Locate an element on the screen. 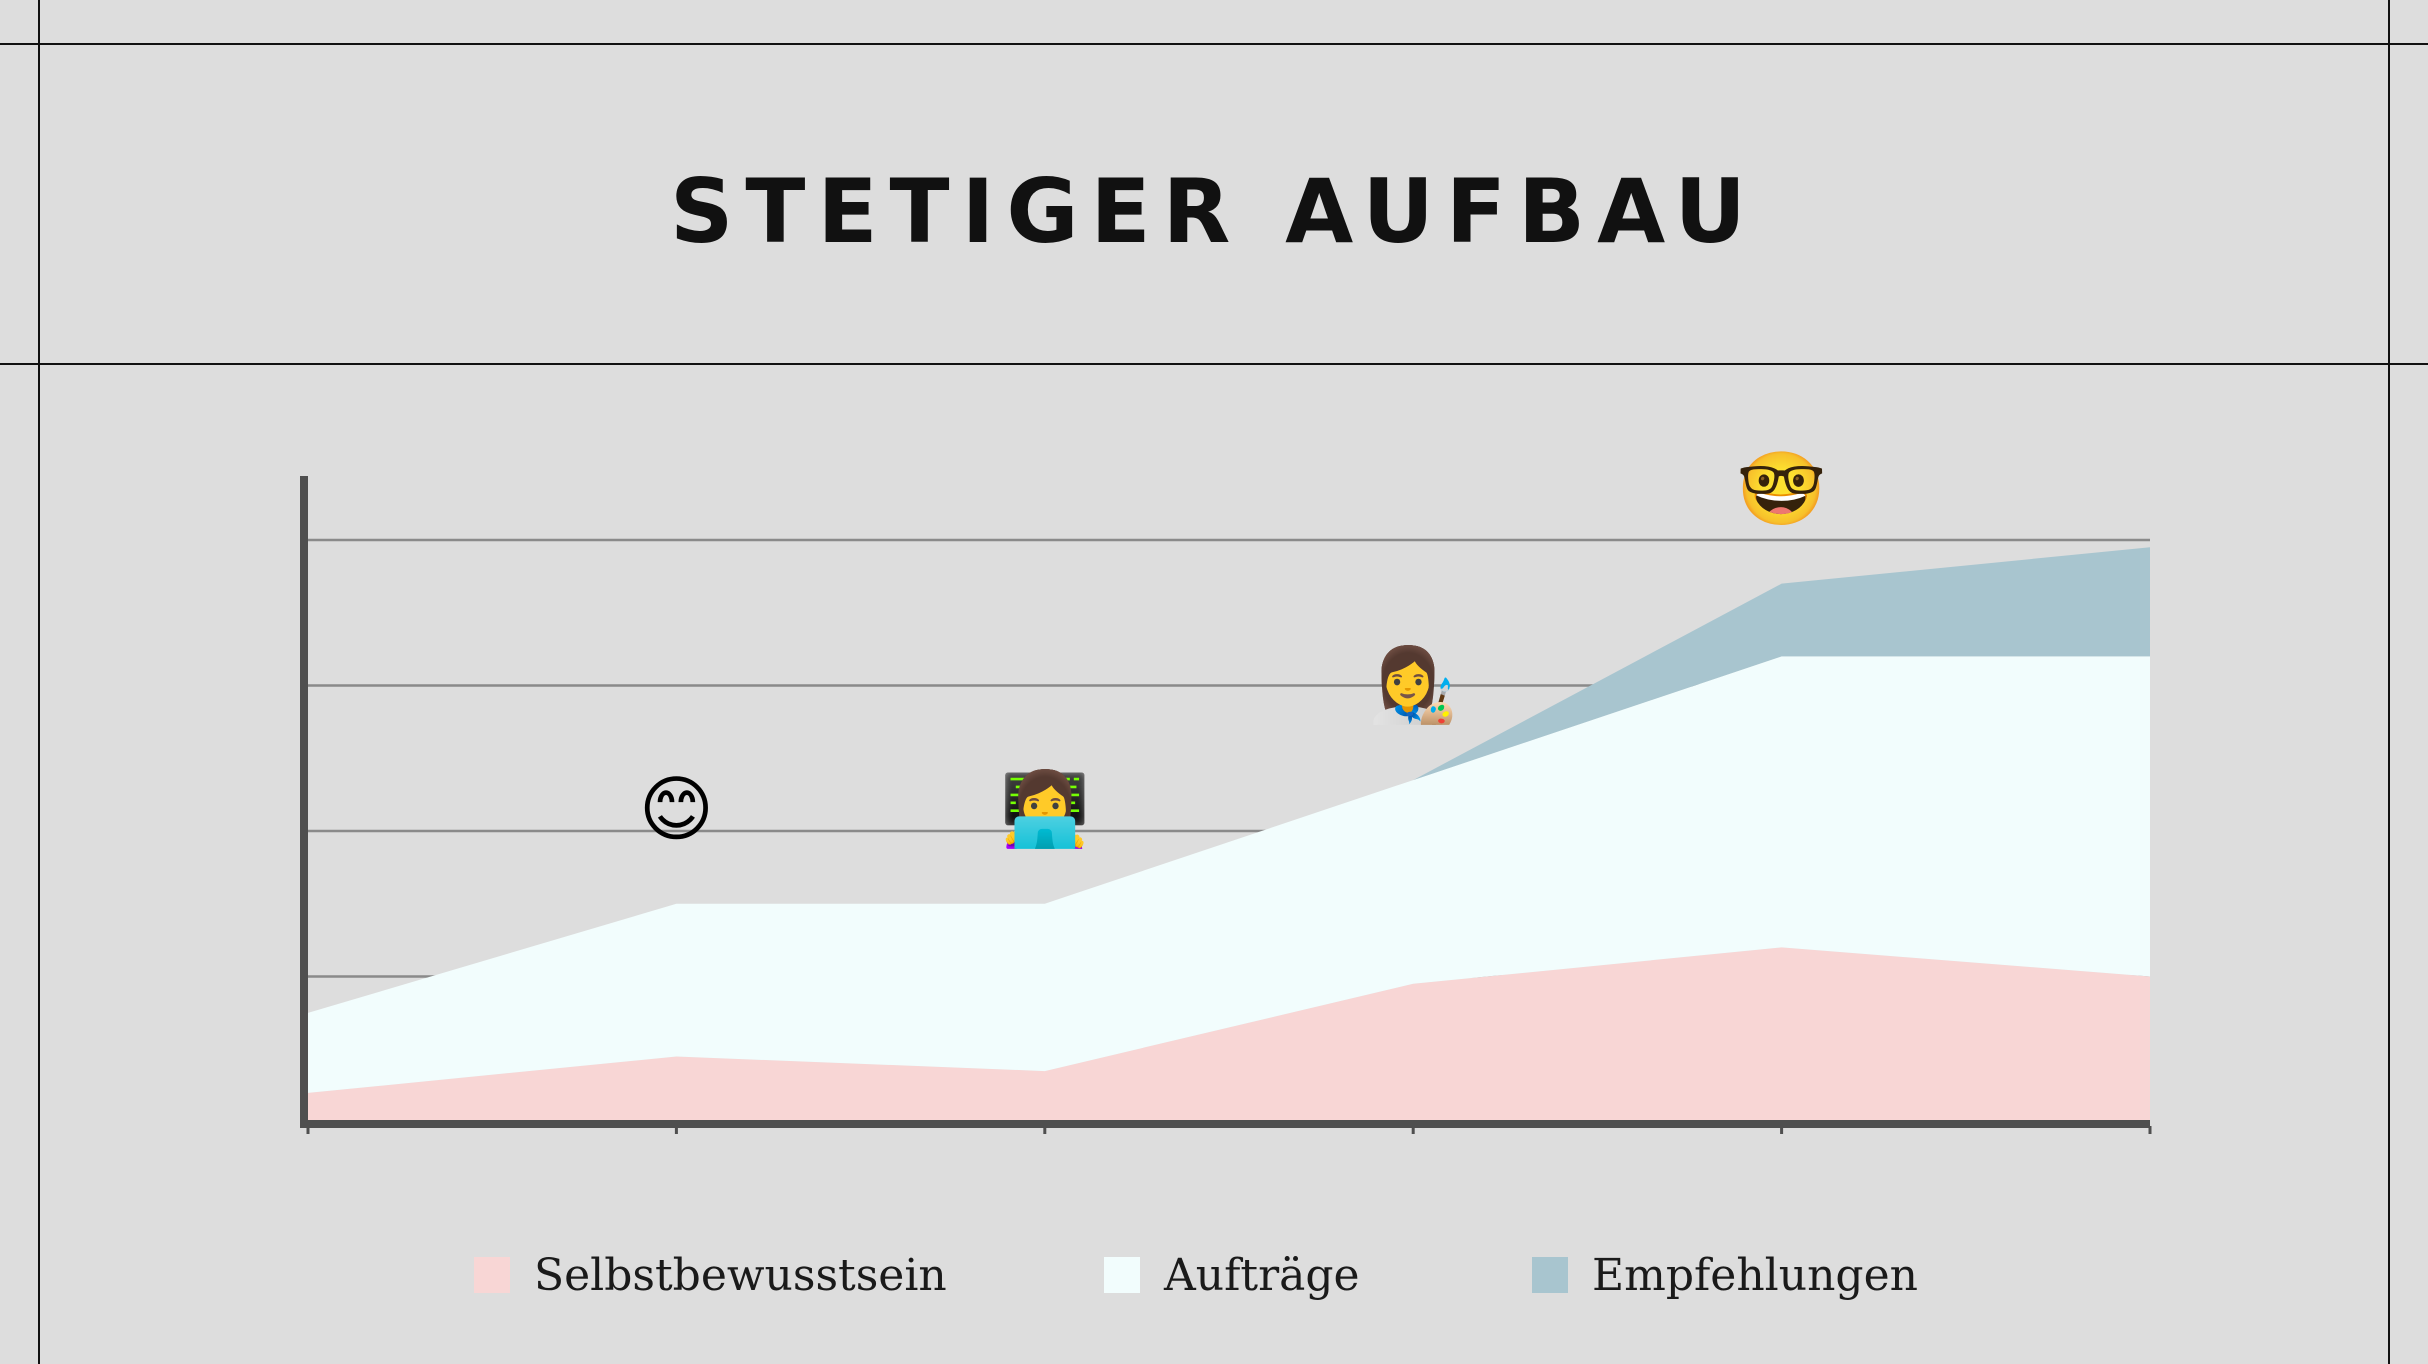 The height and width of the screenshot is (1364, 2428). legend-item: Empfehlungen is located at coordinates (1725, 1275).